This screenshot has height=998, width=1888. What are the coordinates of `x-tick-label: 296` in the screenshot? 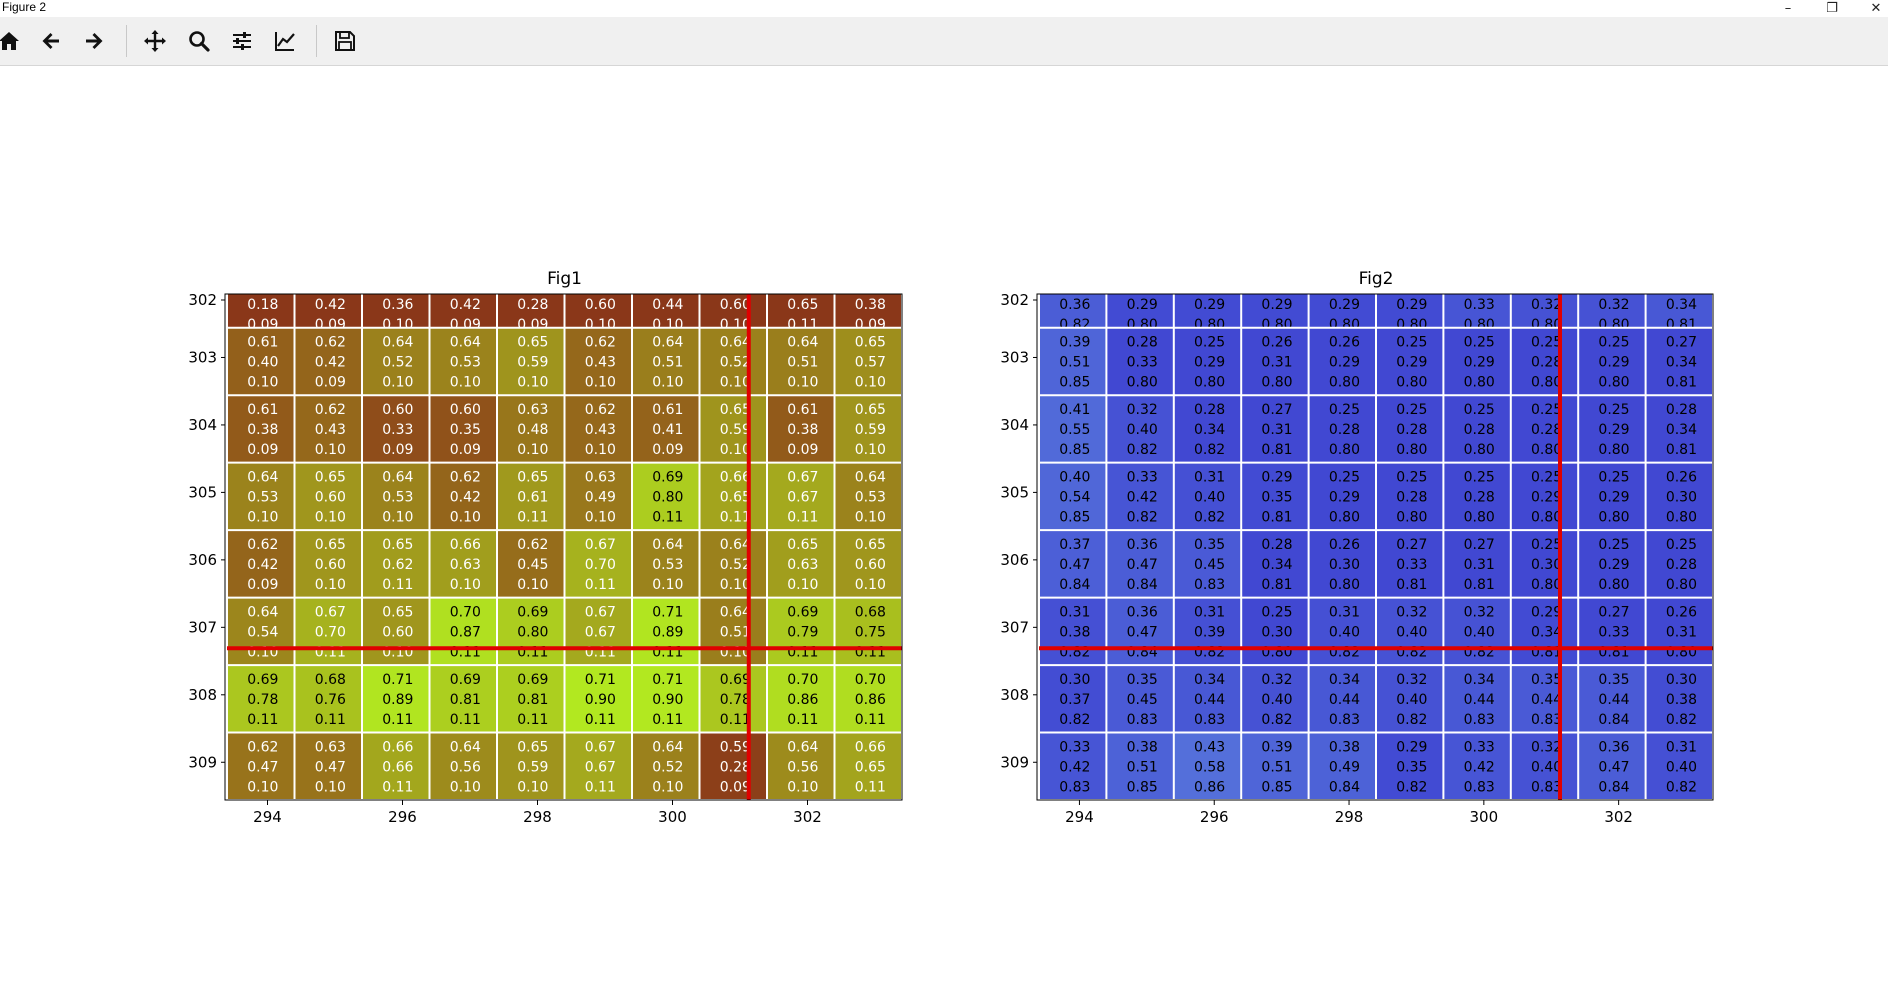 It's located at (1214, 817).